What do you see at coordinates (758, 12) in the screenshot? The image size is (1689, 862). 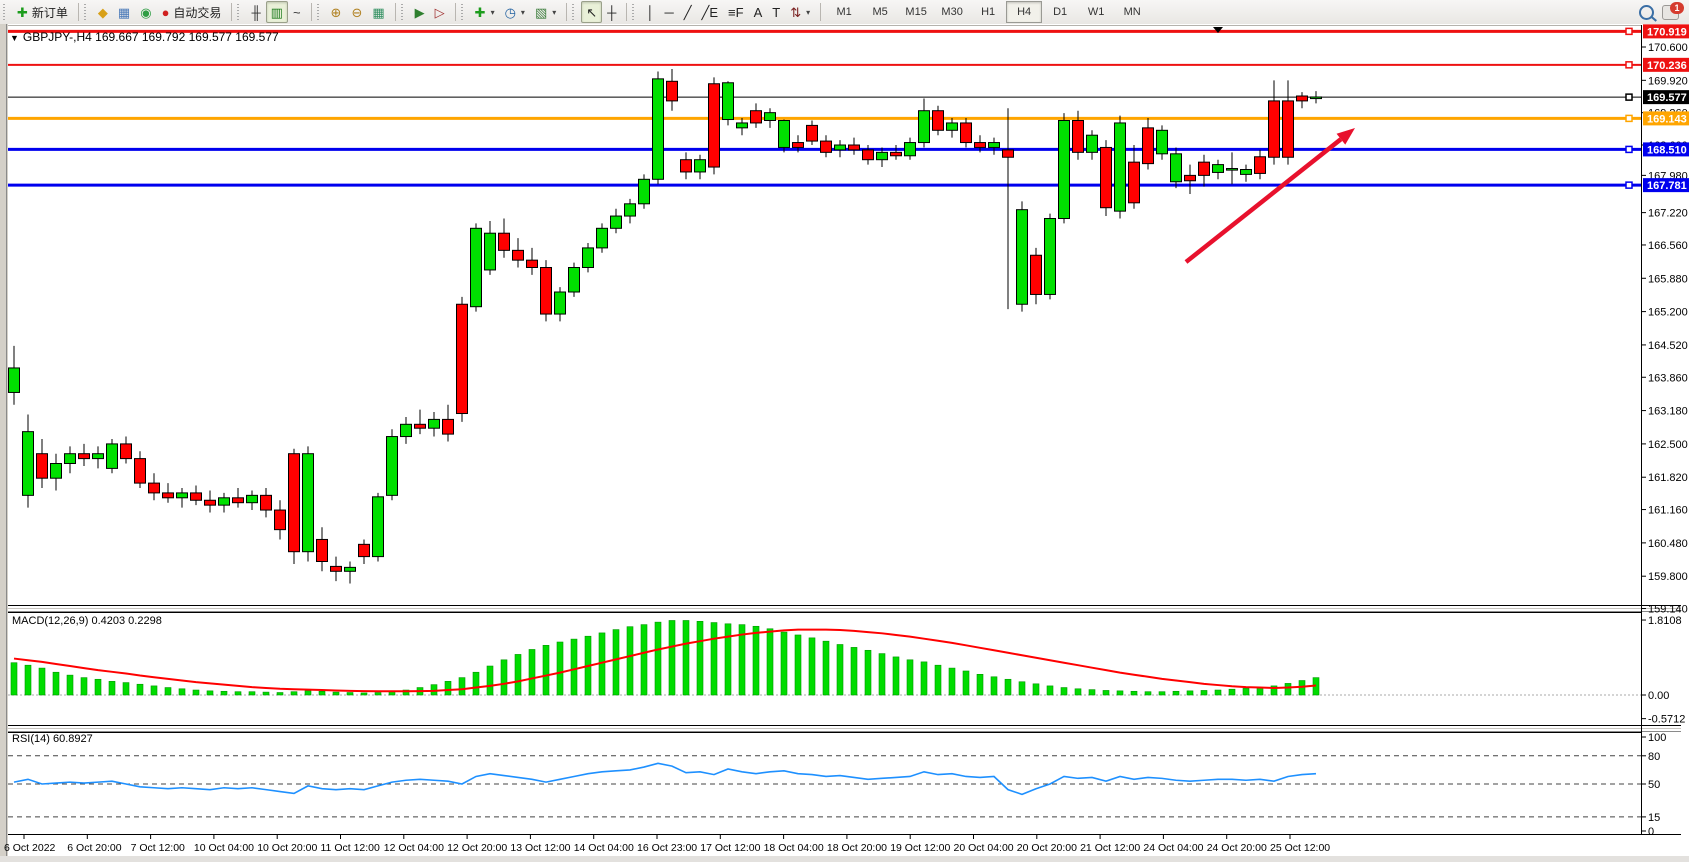 I see `text-button: A` at bounding box center [758, 12].